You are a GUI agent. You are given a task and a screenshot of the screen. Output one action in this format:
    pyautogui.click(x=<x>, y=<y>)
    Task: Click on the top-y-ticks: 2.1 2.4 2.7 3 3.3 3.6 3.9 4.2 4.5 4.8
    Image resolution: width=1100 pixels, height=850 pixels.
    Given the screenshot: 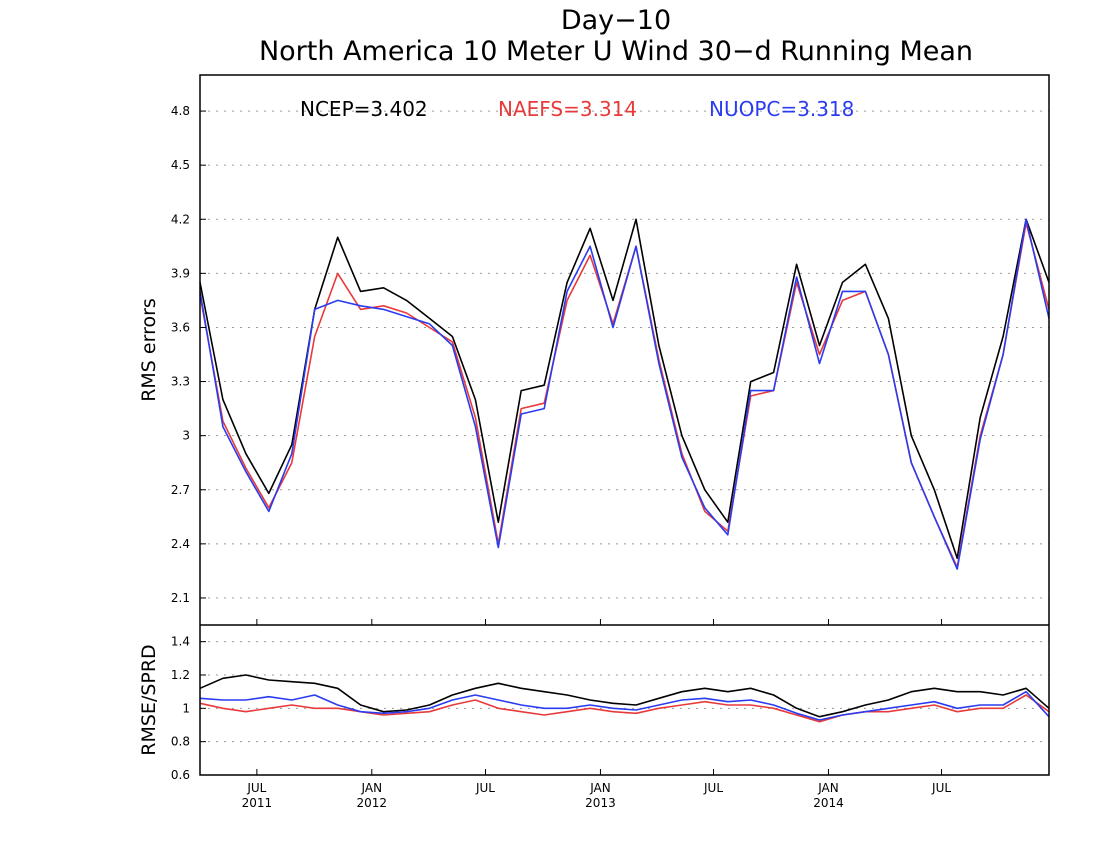 What is the action you would take?
    pyautogui.click(x=188, y=354)
    